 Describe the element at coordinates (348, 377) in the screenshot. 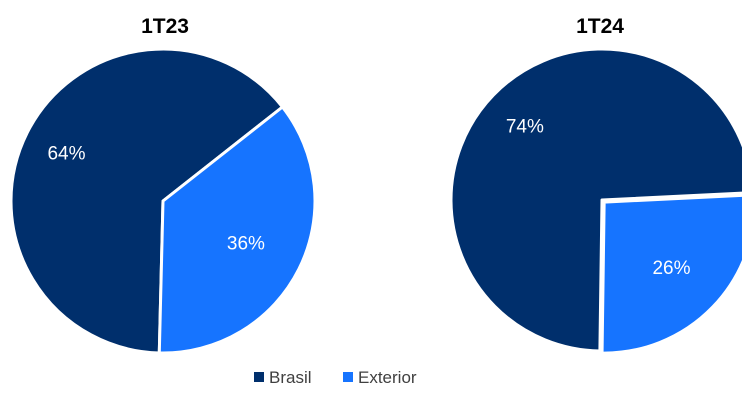

I see `legend-swatch-exterior` at that location.